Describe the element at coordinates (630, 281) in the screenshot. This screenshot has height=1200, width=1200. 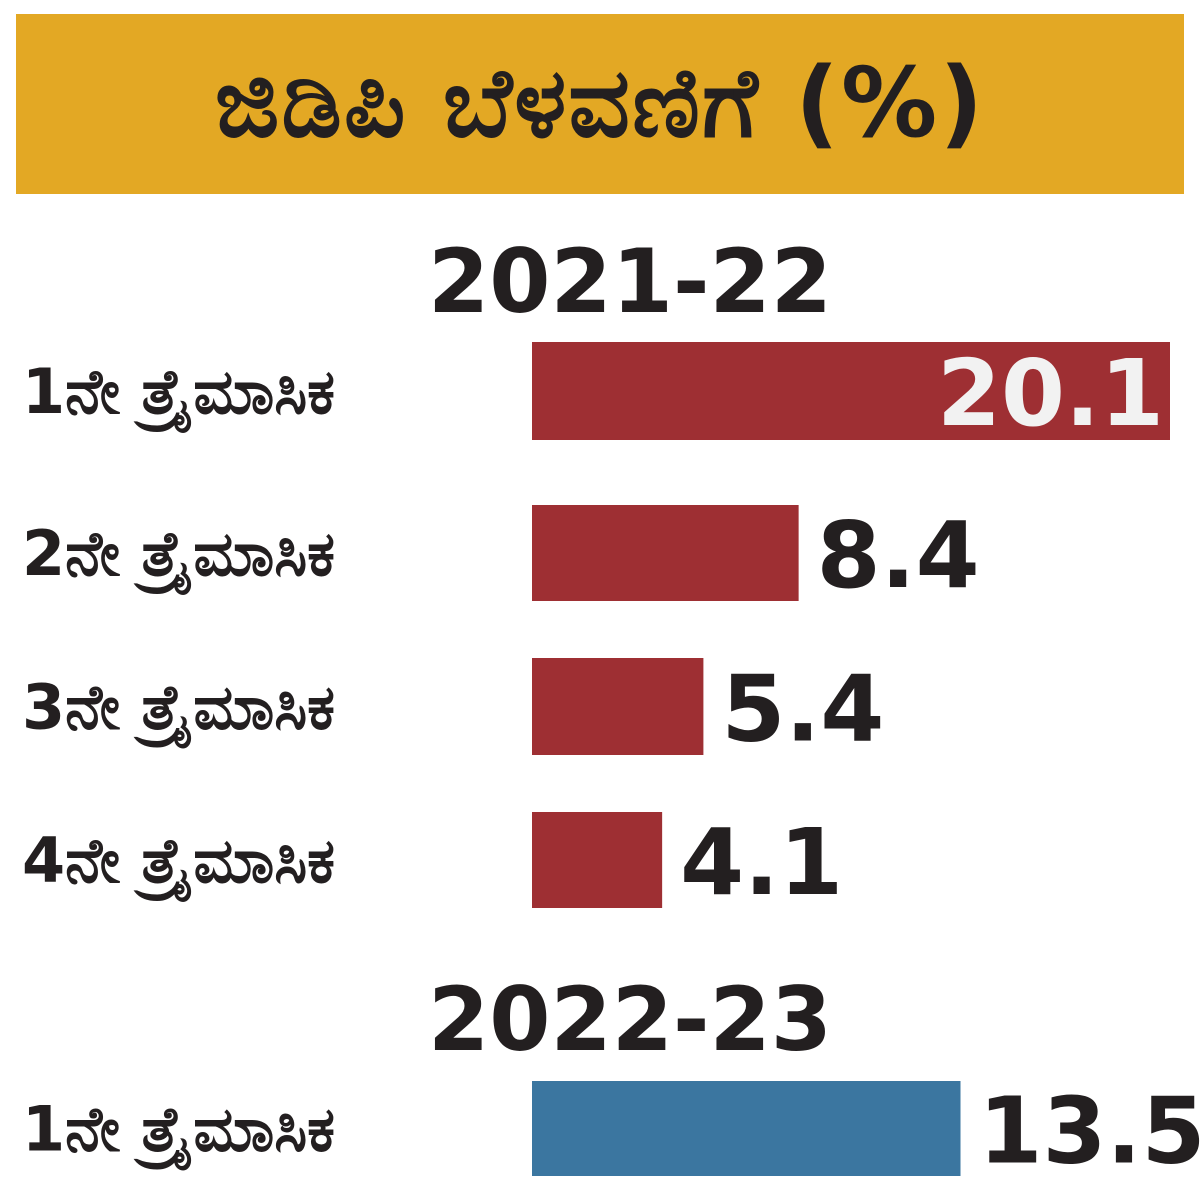
I see `year-label-2021-22: 2021-22` at that location.